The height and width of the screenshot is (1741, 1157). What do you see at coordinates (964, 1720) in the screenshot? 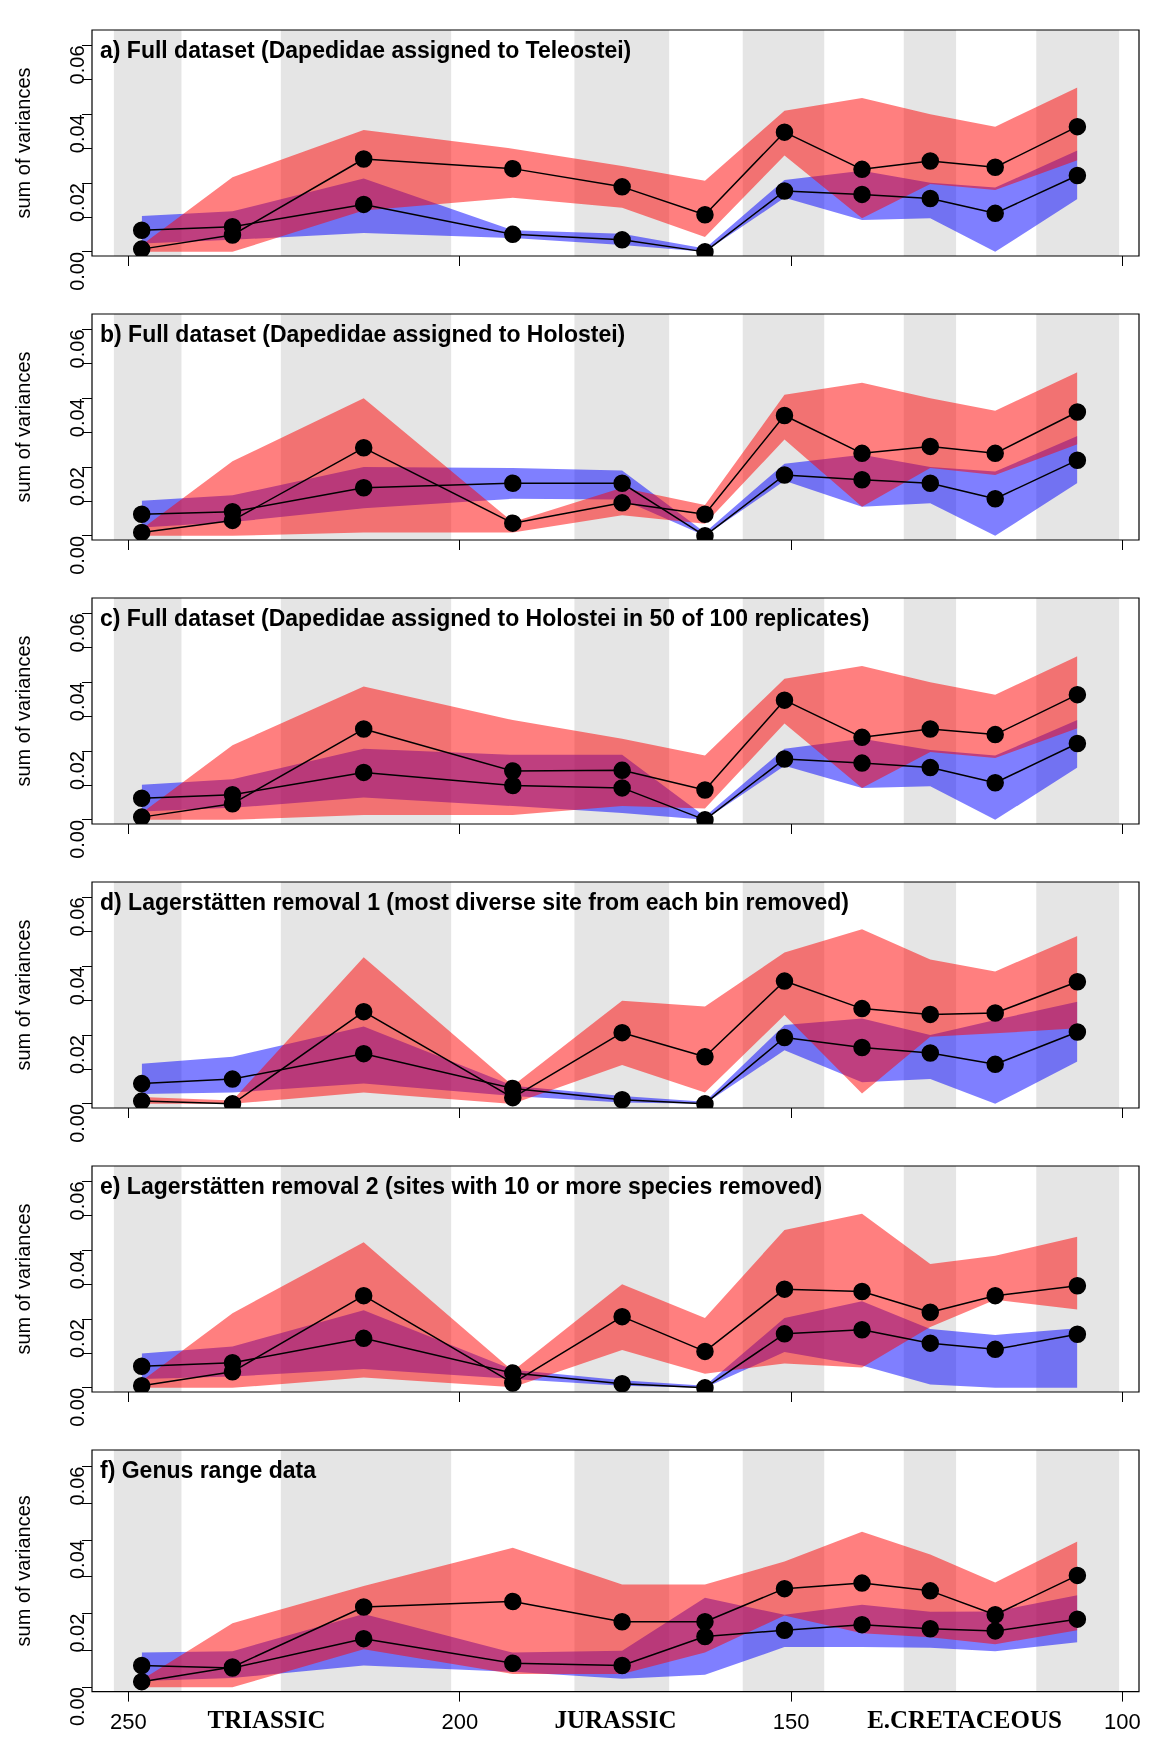
I see `text: E.CRETACEOUS` at bounding box center [964, 1720].